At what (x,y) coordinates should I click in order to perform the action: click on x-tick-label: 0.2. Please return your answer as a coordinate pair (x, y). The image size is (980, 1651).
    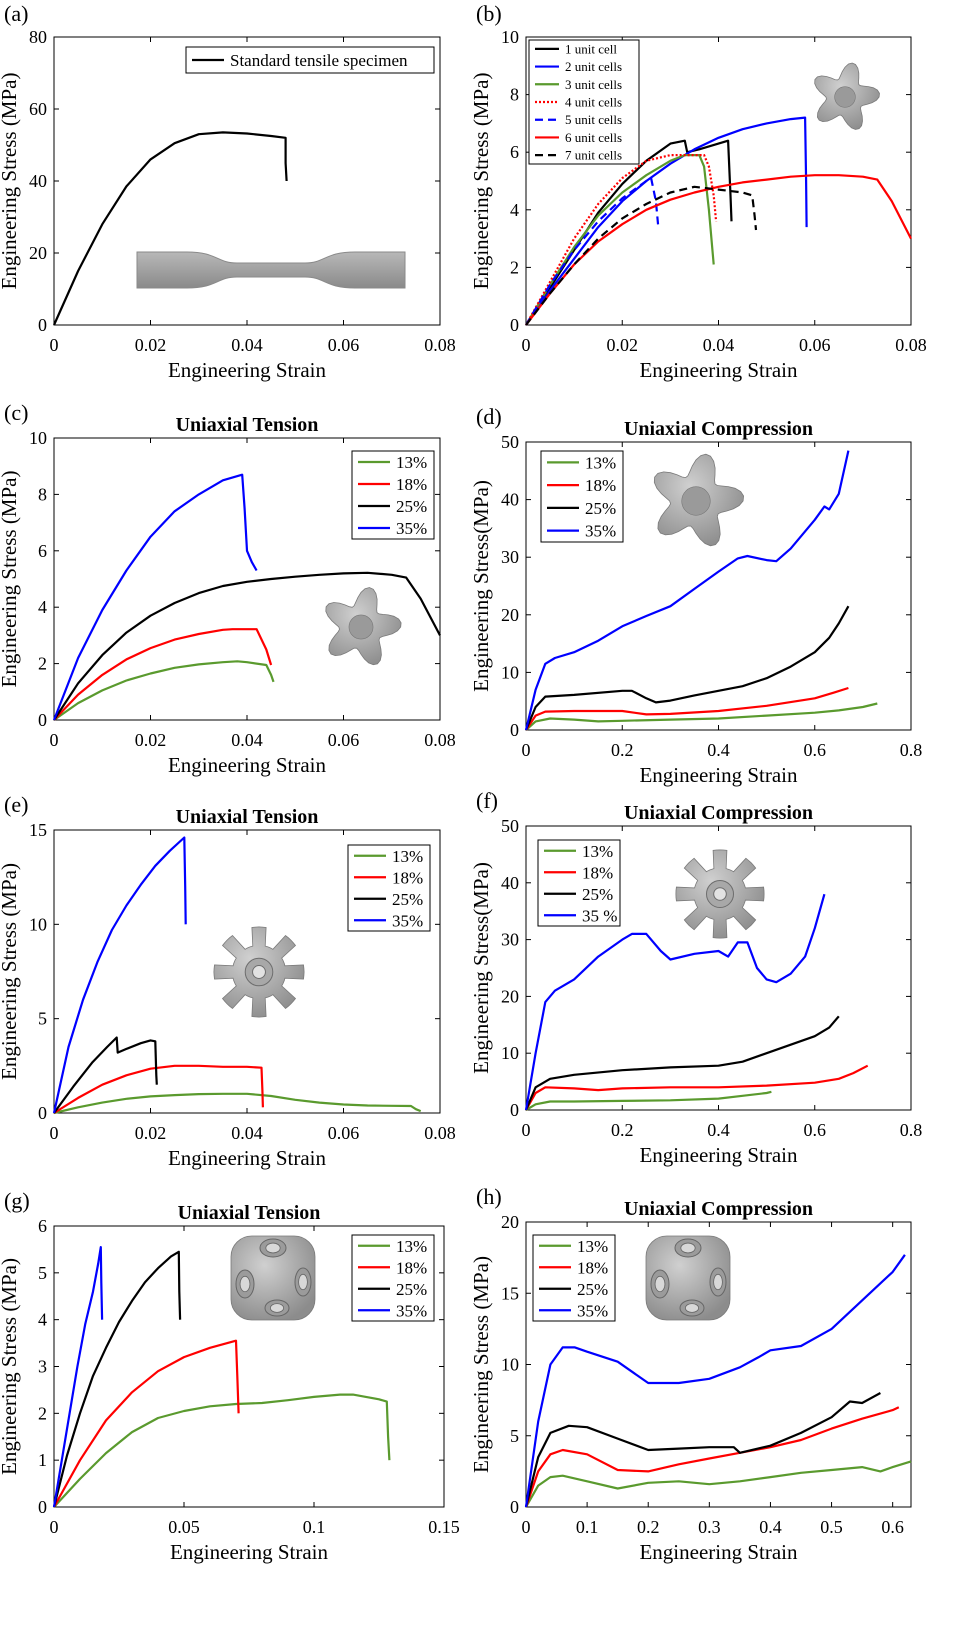
    Looking at the image, I should click on (648, 1527).